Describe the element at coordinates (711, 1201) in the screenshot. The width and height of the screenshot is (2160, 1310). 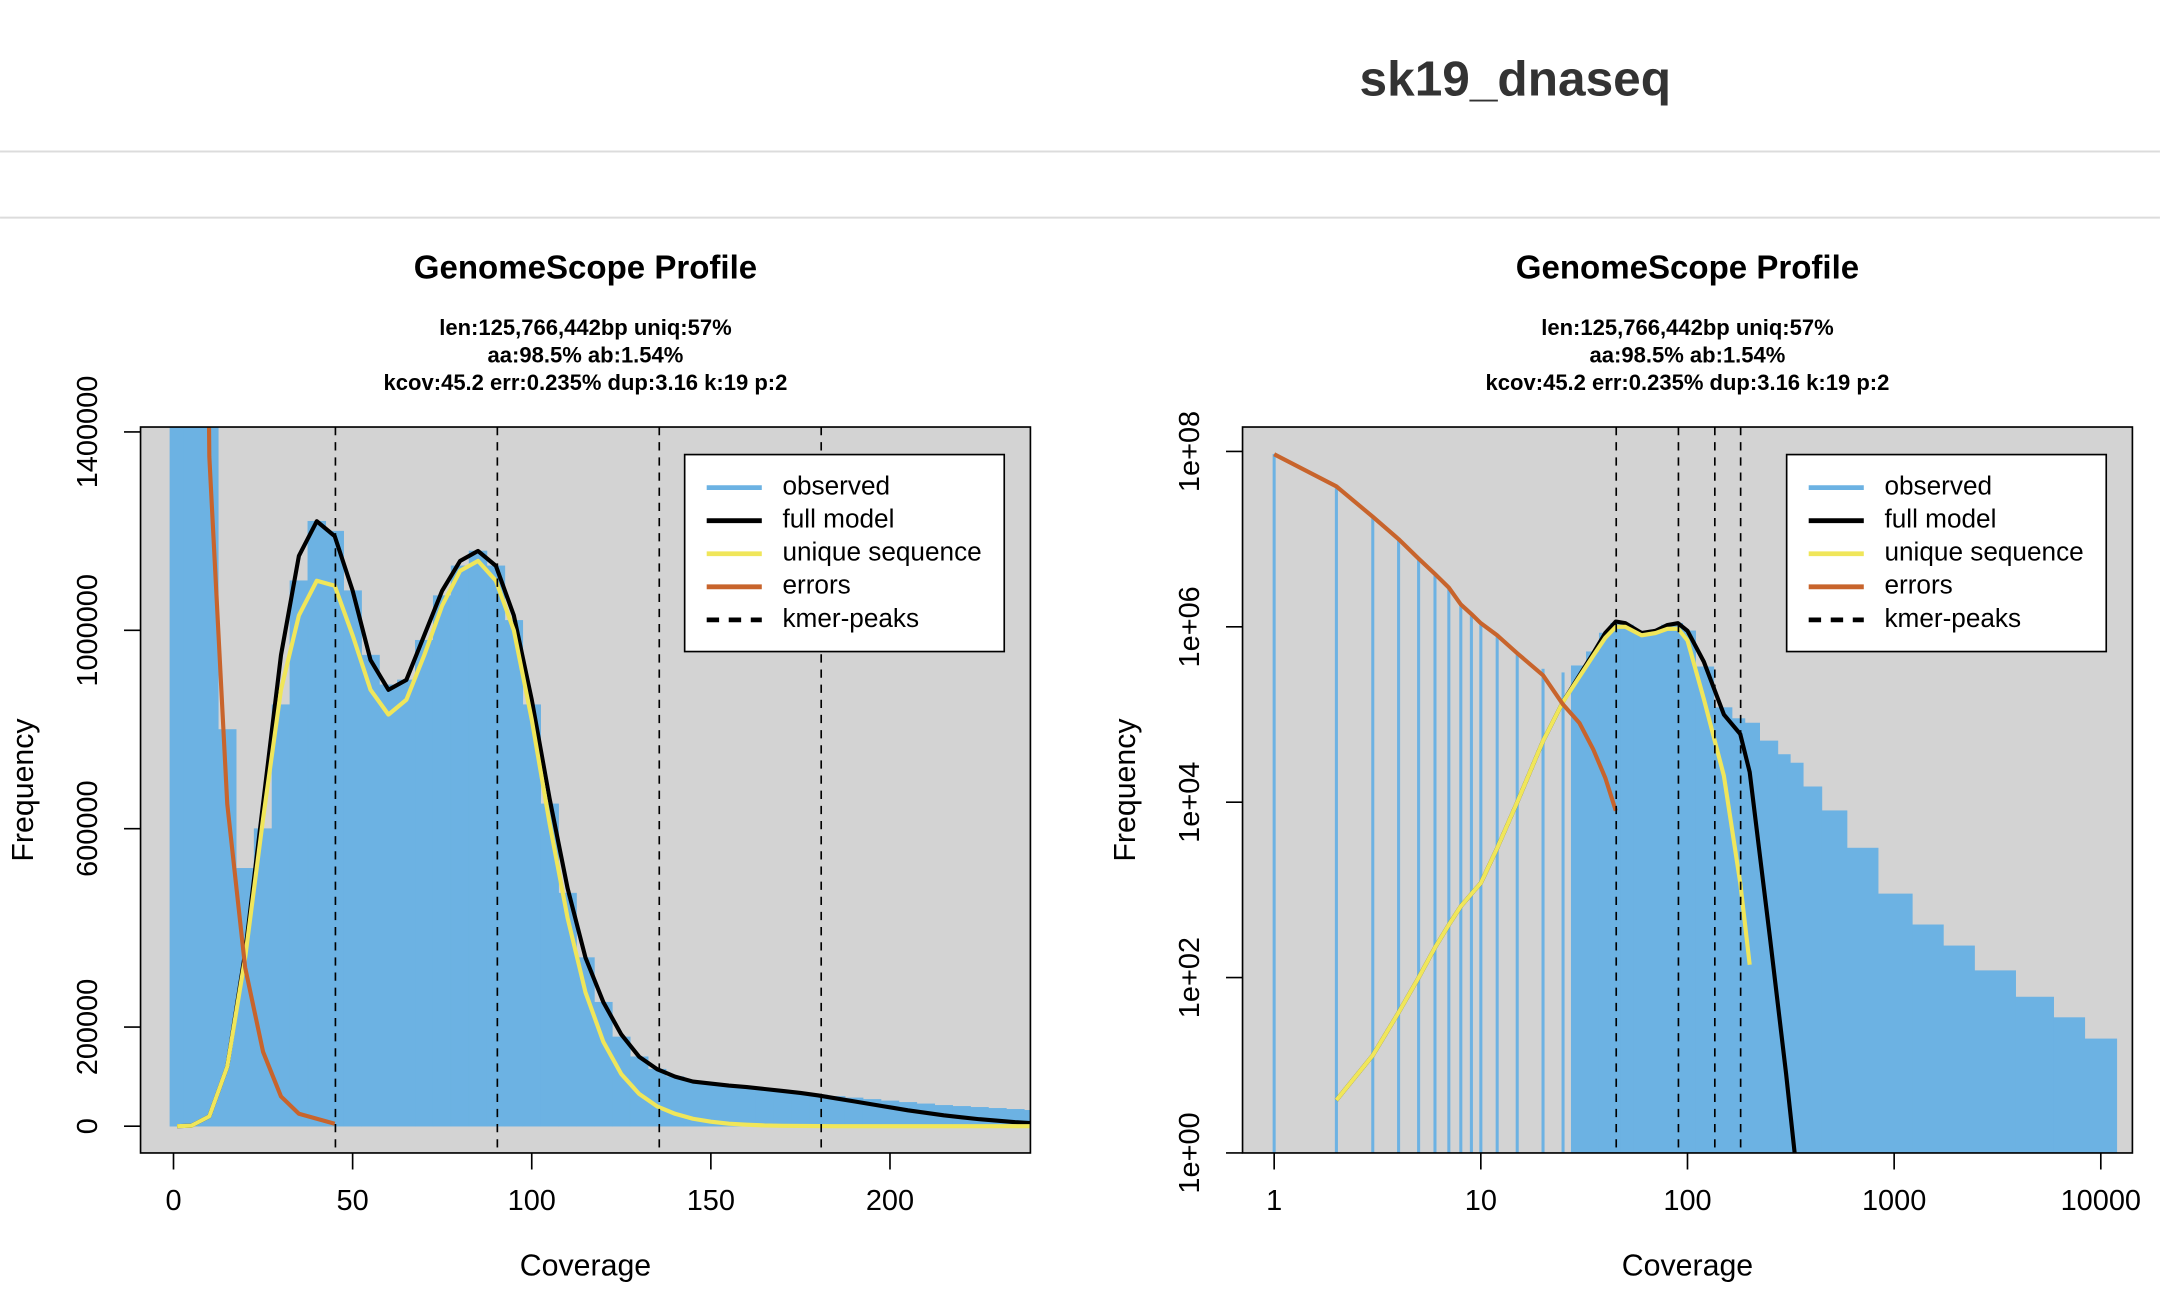
I see `x-tick-label: 150` at that location.